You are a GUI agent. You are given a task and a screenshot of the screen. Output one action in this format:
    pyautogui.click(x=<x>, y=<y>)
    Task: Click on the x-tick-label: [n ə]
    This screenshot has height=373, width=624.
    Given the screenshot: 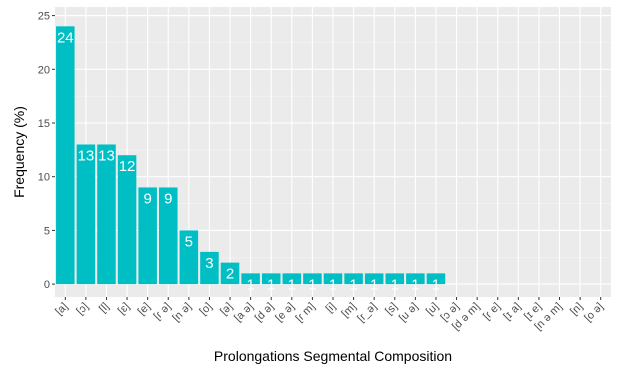 What is the action you would take?
    pyautogui.click(x=182, y=313)
    